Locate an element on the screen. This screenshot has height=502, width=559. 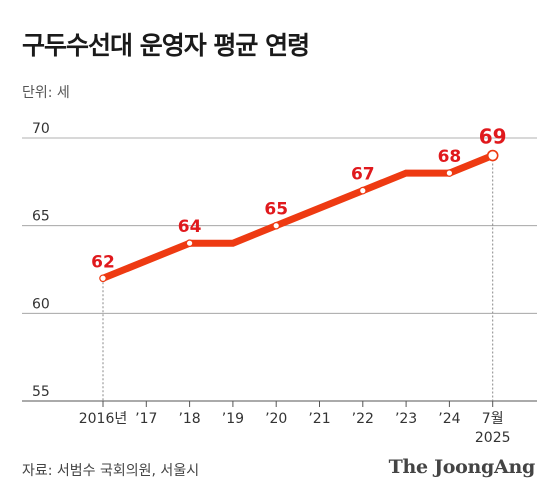
y-tick-label: 60 is located at coordinates (41, 304).